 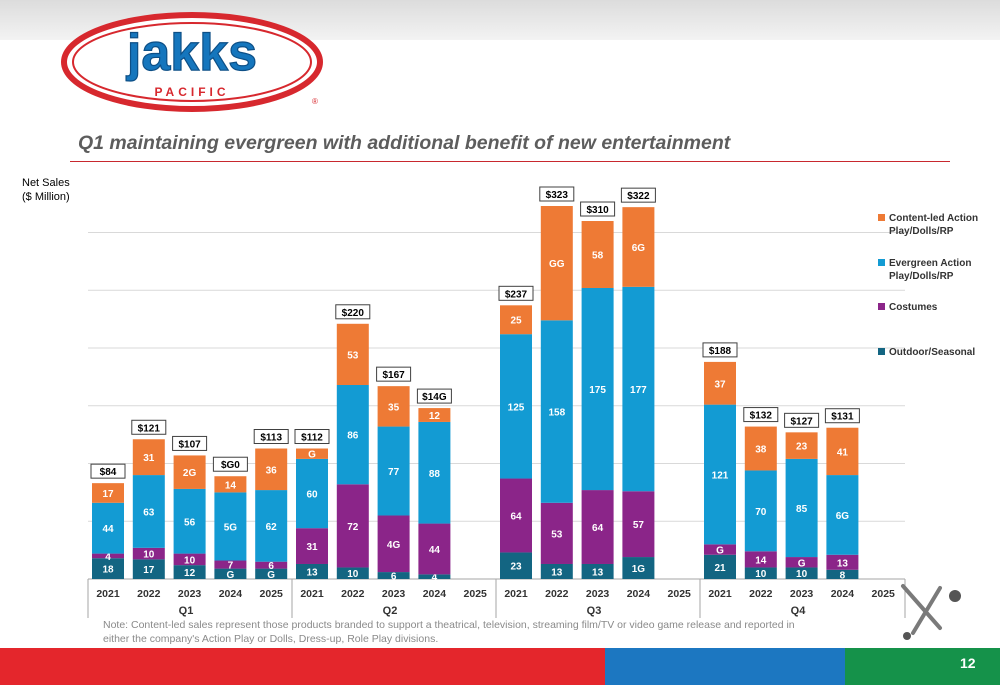 I want to click on data-label: 21, so click(x=720, y=568).